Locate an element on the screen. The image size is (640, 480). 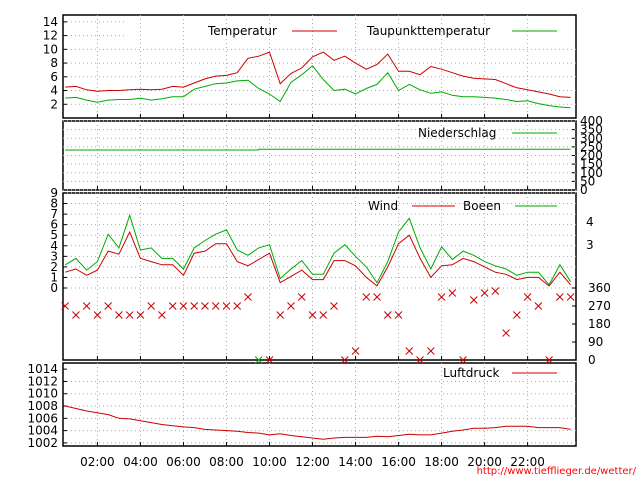
x-tick-label: 04:00 is located at coordinates (140, 462).